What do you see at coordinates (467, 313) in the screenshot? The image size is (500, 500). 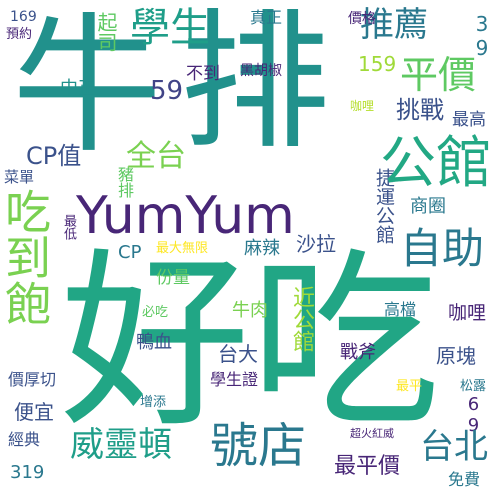 I see `word-kali2: 咖哩` at bounding box center [467, 313].